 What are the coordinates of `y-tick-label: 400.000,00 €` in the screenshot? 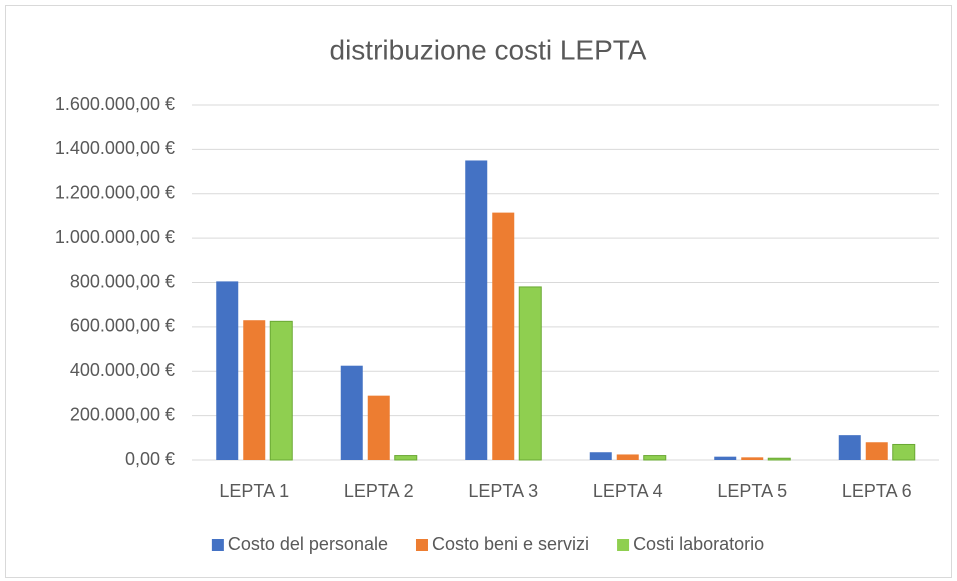 It's located at (122, 370).